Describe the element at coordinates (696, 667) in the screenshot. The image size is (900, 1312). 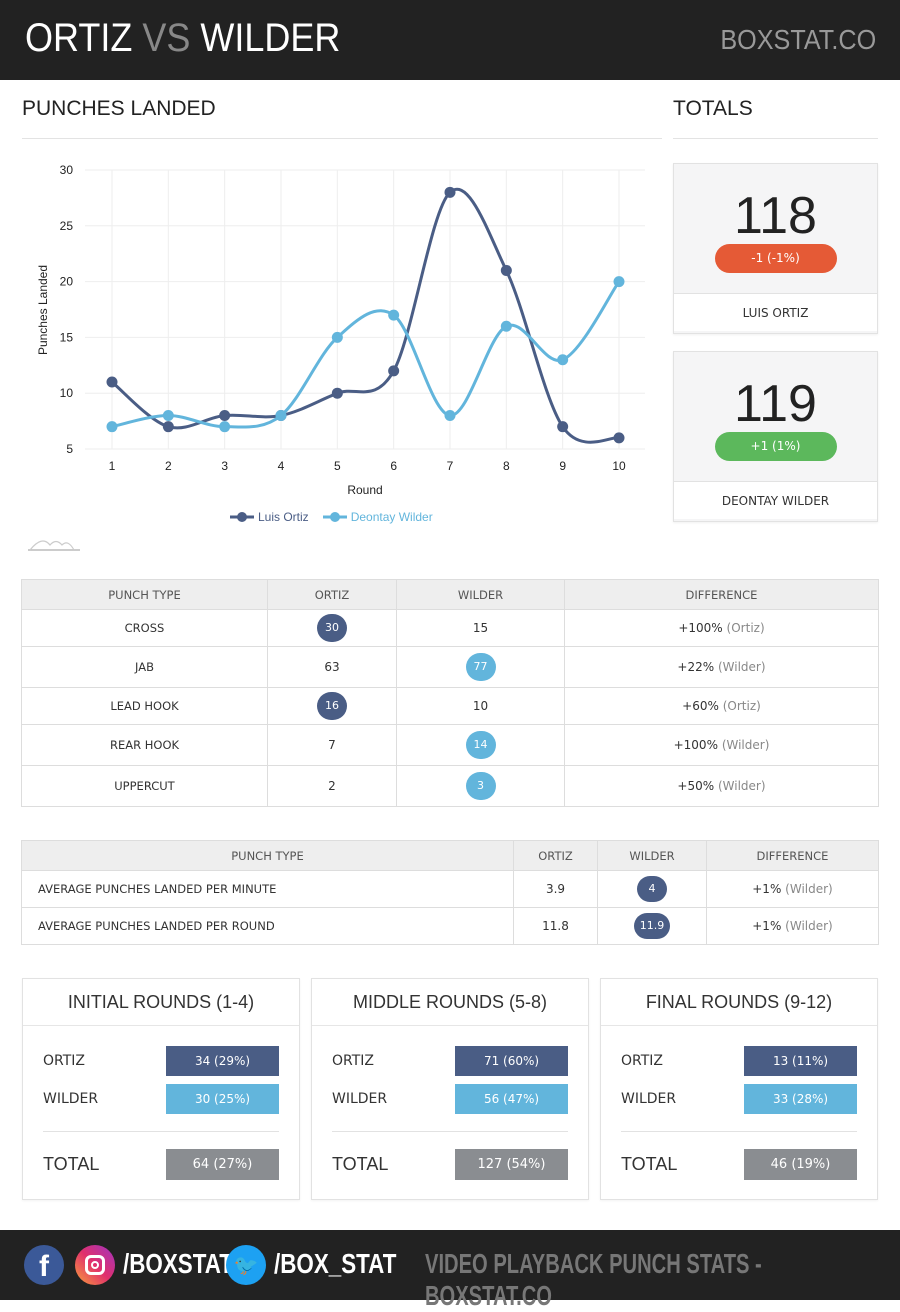
I see `diff-value: +22%` at that location.